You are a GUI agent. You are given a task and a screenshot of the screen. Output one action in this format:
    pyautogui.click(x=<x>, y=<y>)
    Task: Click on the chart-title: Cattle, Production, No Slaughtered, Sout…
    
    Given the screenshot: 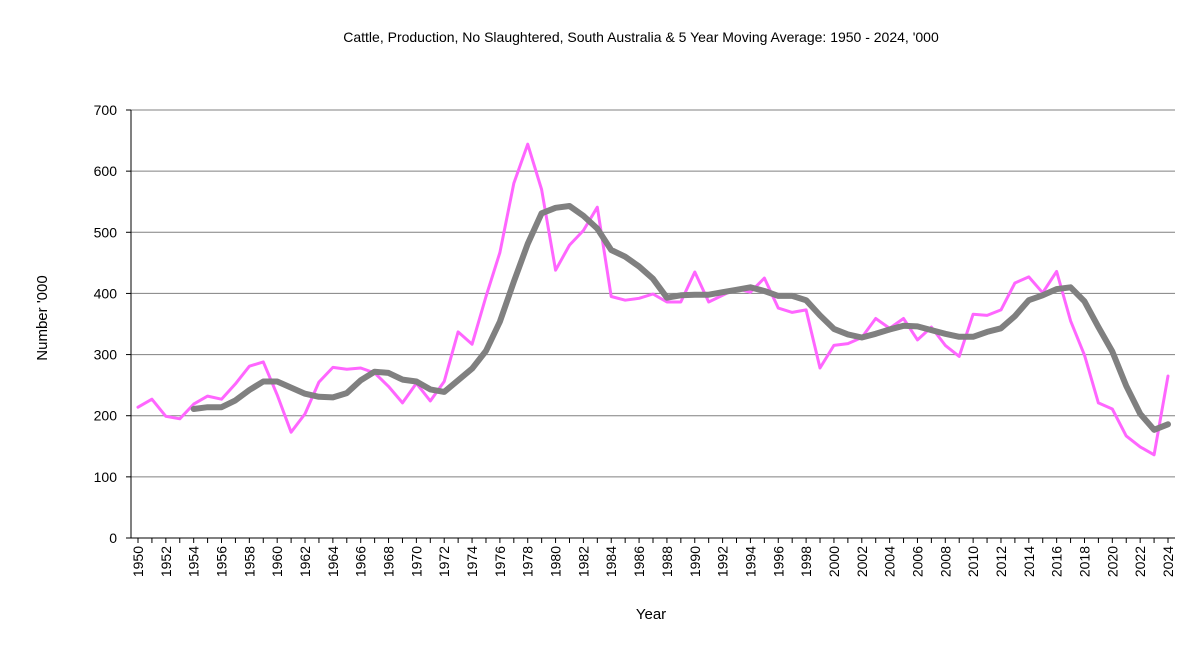 What is the action you would take?
    pyautogui.click(x=641, y=37)
    